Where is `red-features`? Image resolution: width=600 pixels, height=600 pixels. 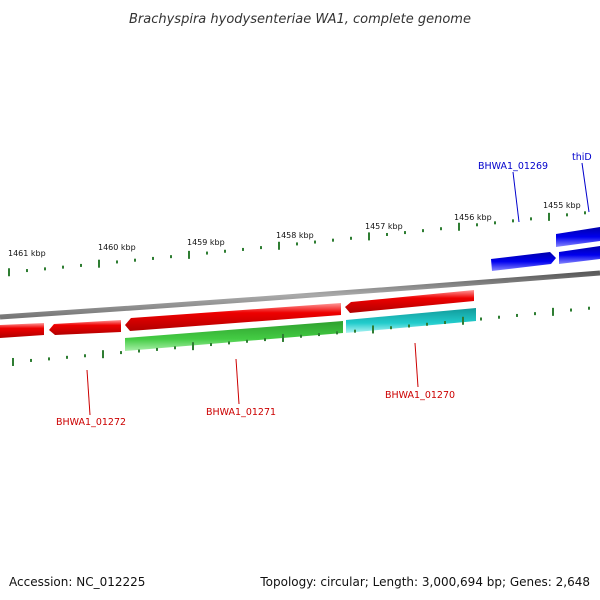
red-features is located at coordinates (237, 314).